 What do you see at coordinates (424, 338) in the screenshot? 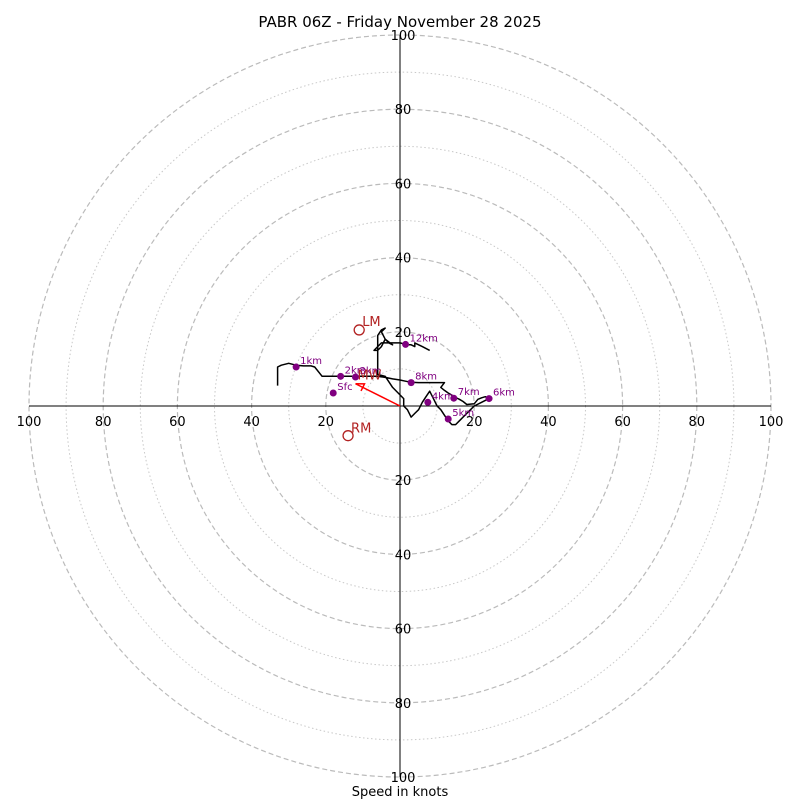
I see `height-label-12km: 12km` at bounding box center [424, 338].